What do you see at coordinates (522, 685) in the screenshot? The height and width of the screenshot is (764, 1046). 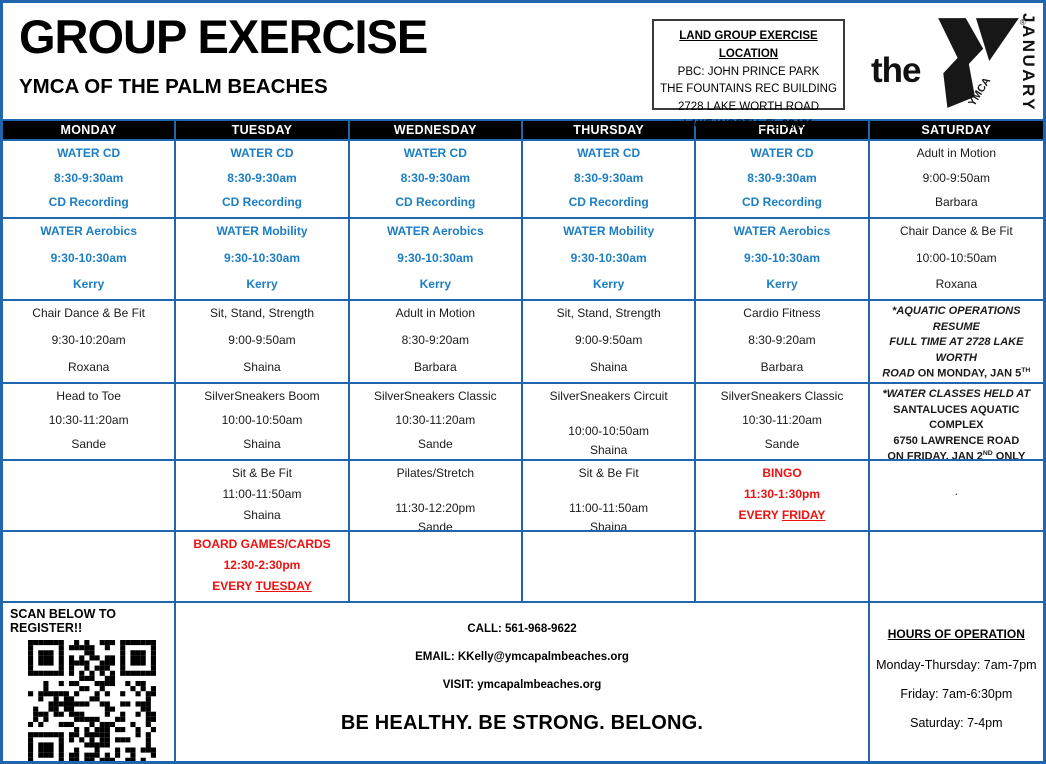 I see `contact-website: VISIT: ymcapalmbeaches.org` at bounding box center [522, 685].